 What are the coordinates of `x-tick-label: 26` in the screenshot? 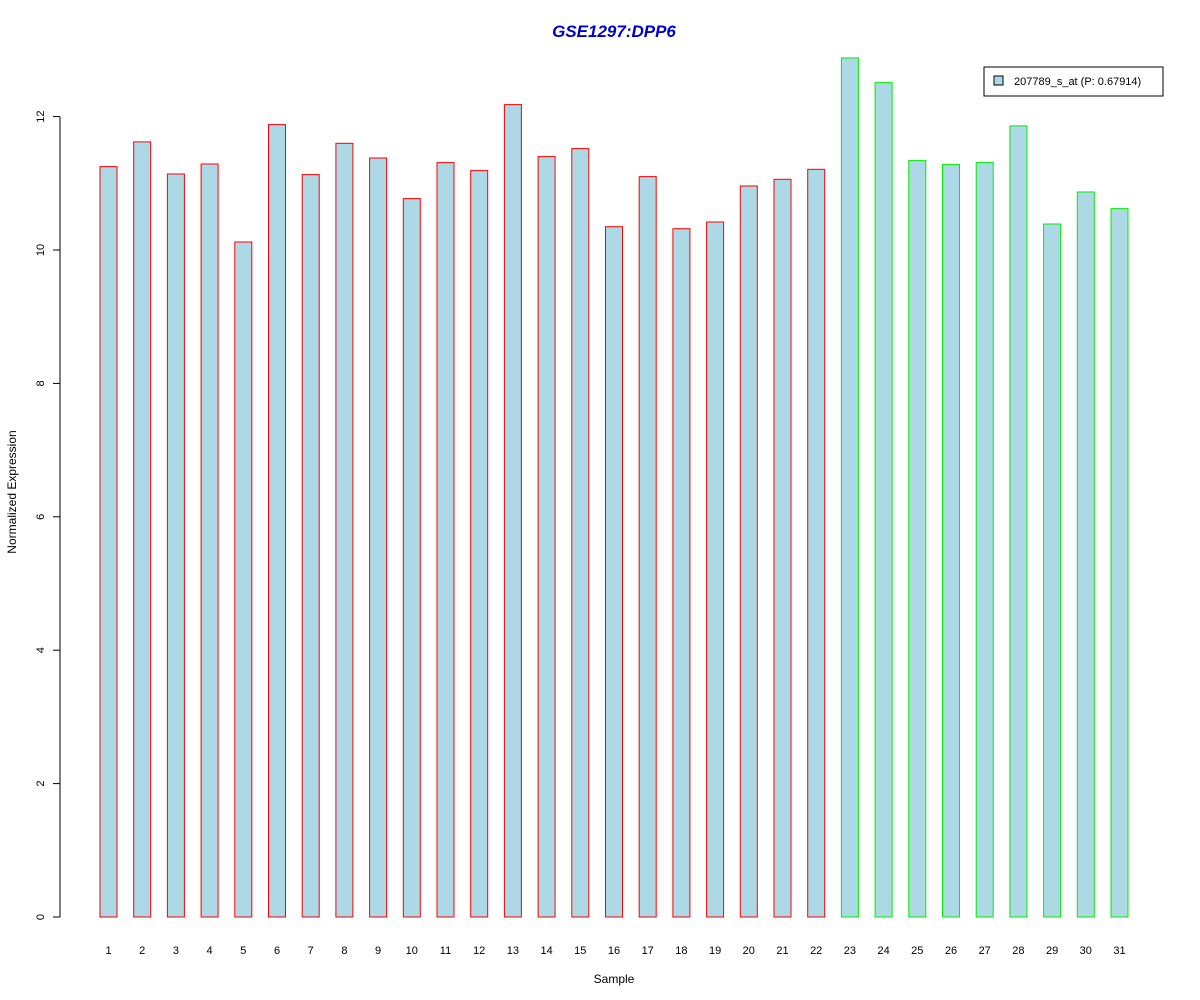 It's located at (951, 951).